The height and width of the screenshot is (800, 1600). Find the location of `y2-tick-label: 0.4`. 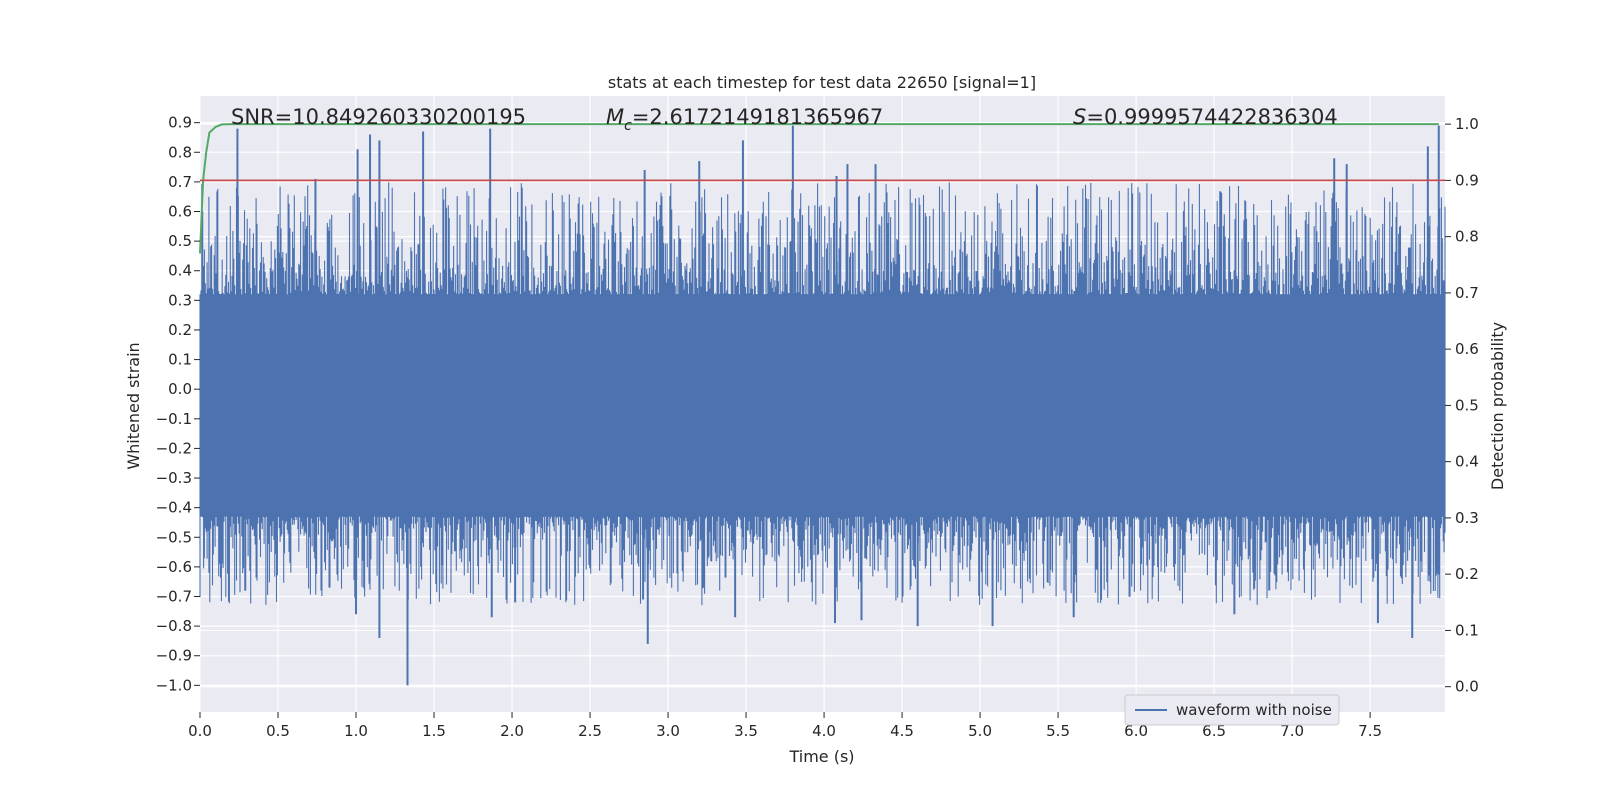

y2-tick-label: 0.4 is located at coordinates (1467, 462).